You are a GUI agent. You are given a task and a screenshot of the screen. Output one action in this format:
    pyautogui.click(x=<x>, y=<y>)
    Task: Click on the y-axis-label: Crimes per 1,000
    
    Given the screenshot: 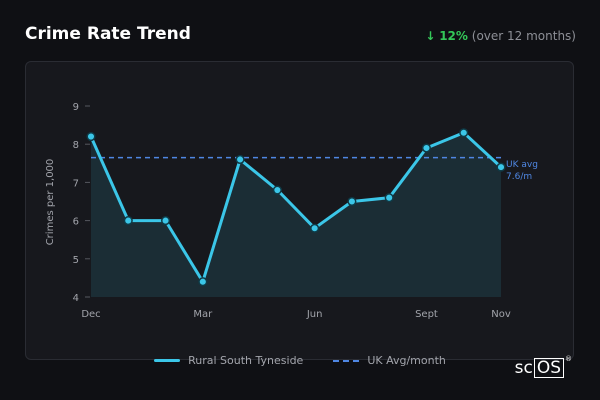 What is the action you would take?
    pyautogui.click(x=50, y=202)
    